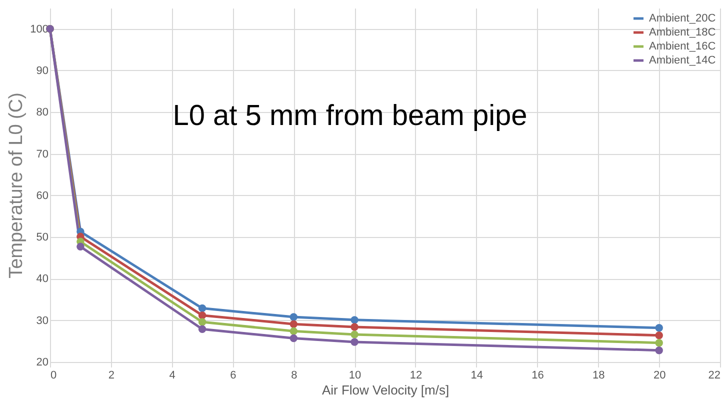 The height and width of the screenshot is (403, 727). I want to click on x-tick-label: 10, so click(355, 376).